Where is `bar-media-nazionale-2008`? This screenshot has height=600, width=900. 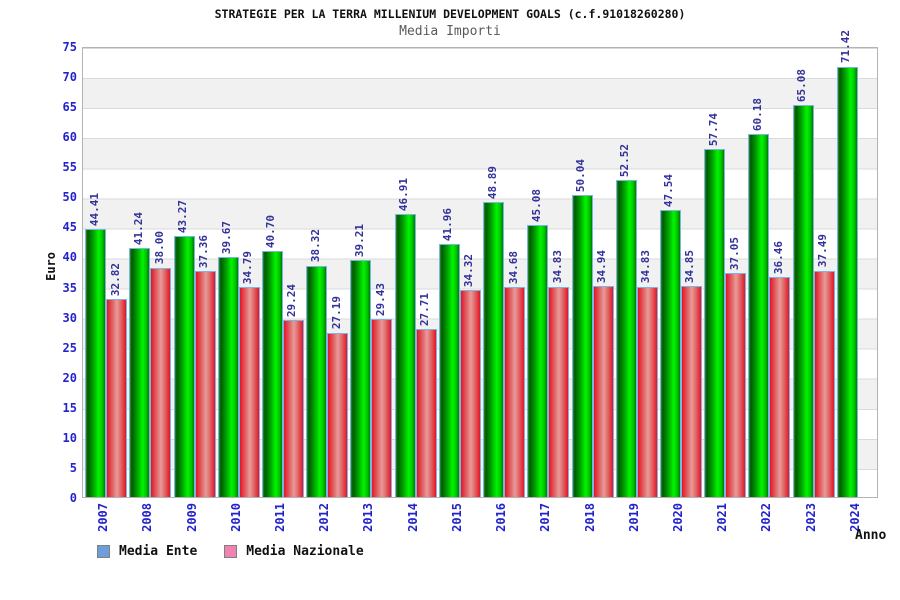
bar-media-nazionale-2008 is located at coordinates (161, 382).